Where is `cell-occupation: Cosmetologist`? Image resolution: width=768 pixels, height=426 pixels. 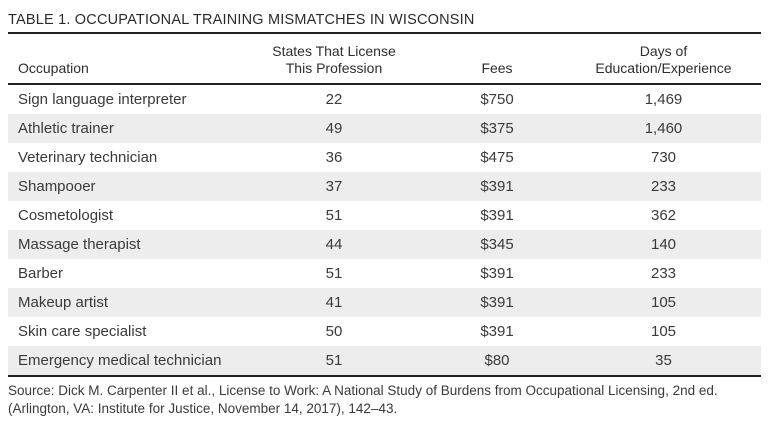 cell-occupation: Cosmetologist is located at coordinates (66, 215).